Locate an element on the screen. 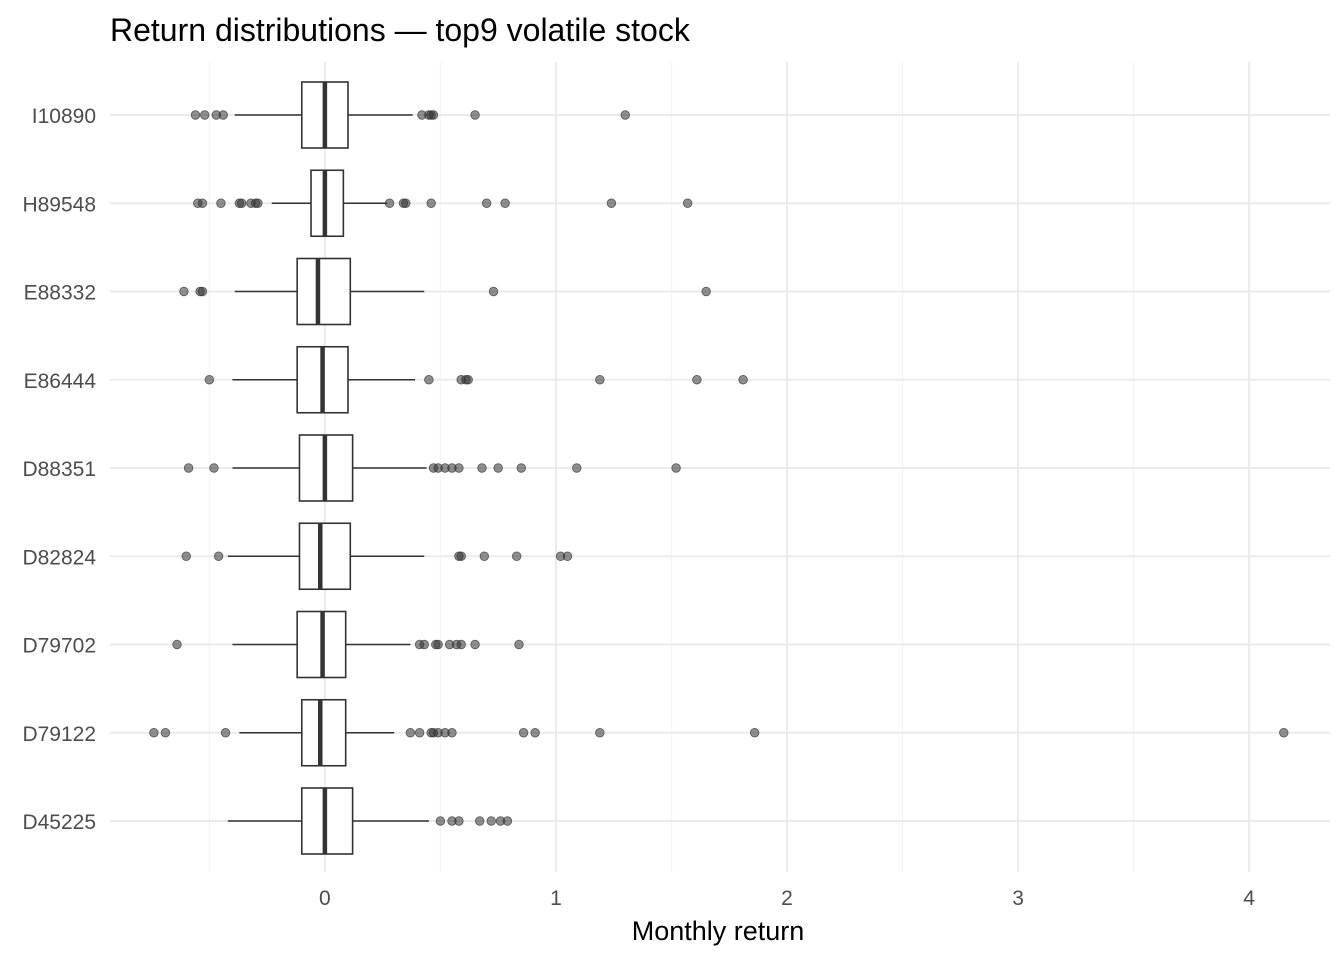  y-tick-label: D79122 is located at coordinates (59, 734).